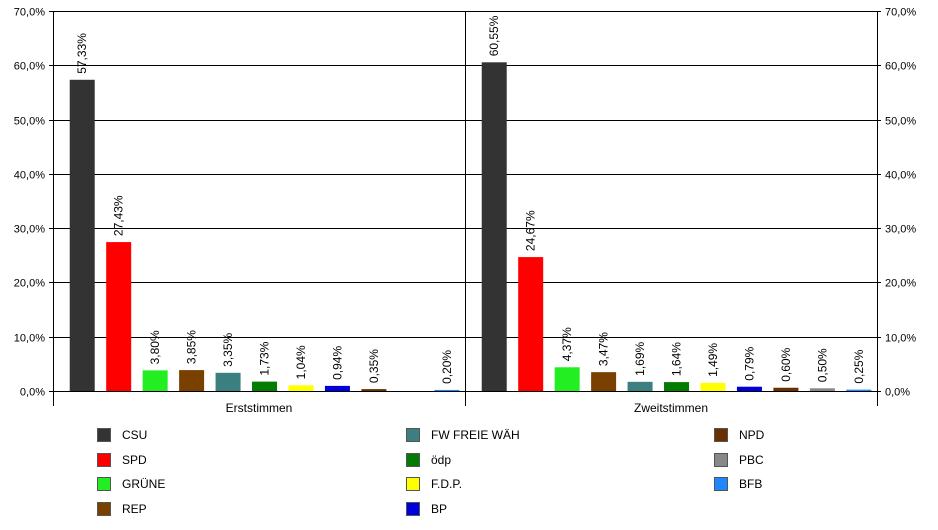 Image resolution: width=938 pixels, height=530 pixels. What do you see at coordinates (897, 393) in the screenshot?
I see `y-tick-label-right: 0,0%` at bounding box center [897, 393].